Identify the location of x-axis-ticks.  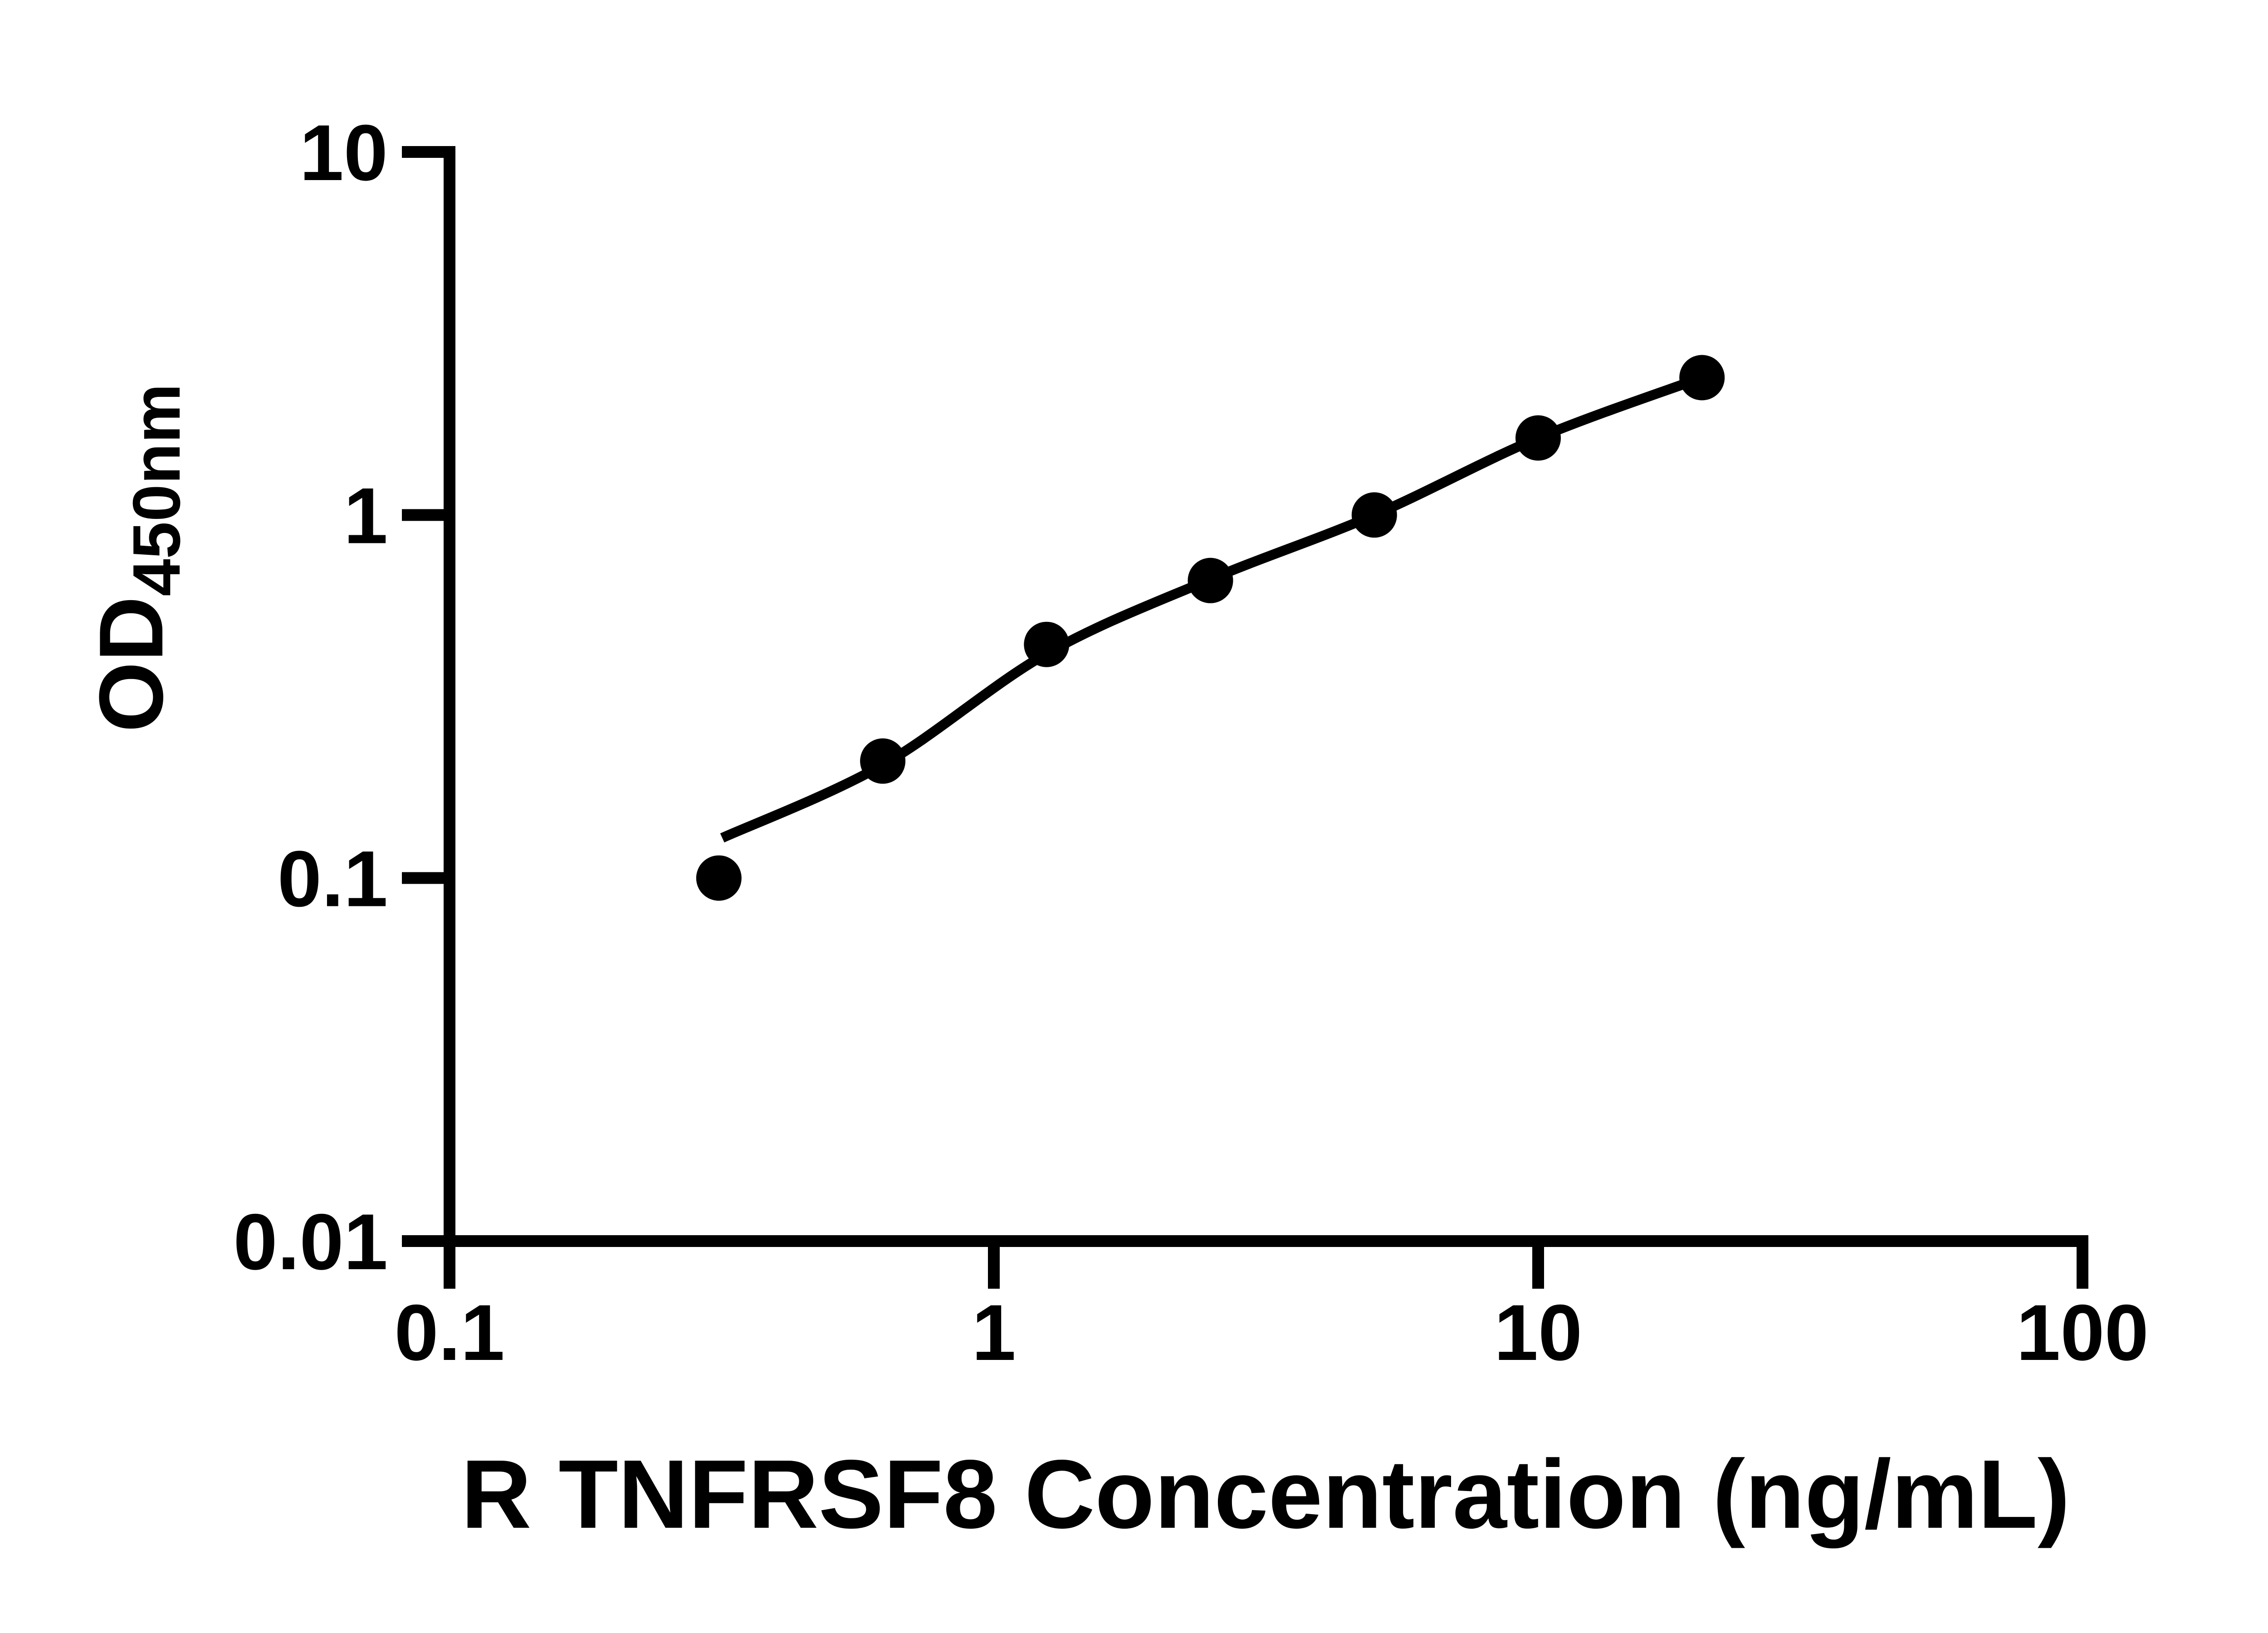
(1266, 1265).